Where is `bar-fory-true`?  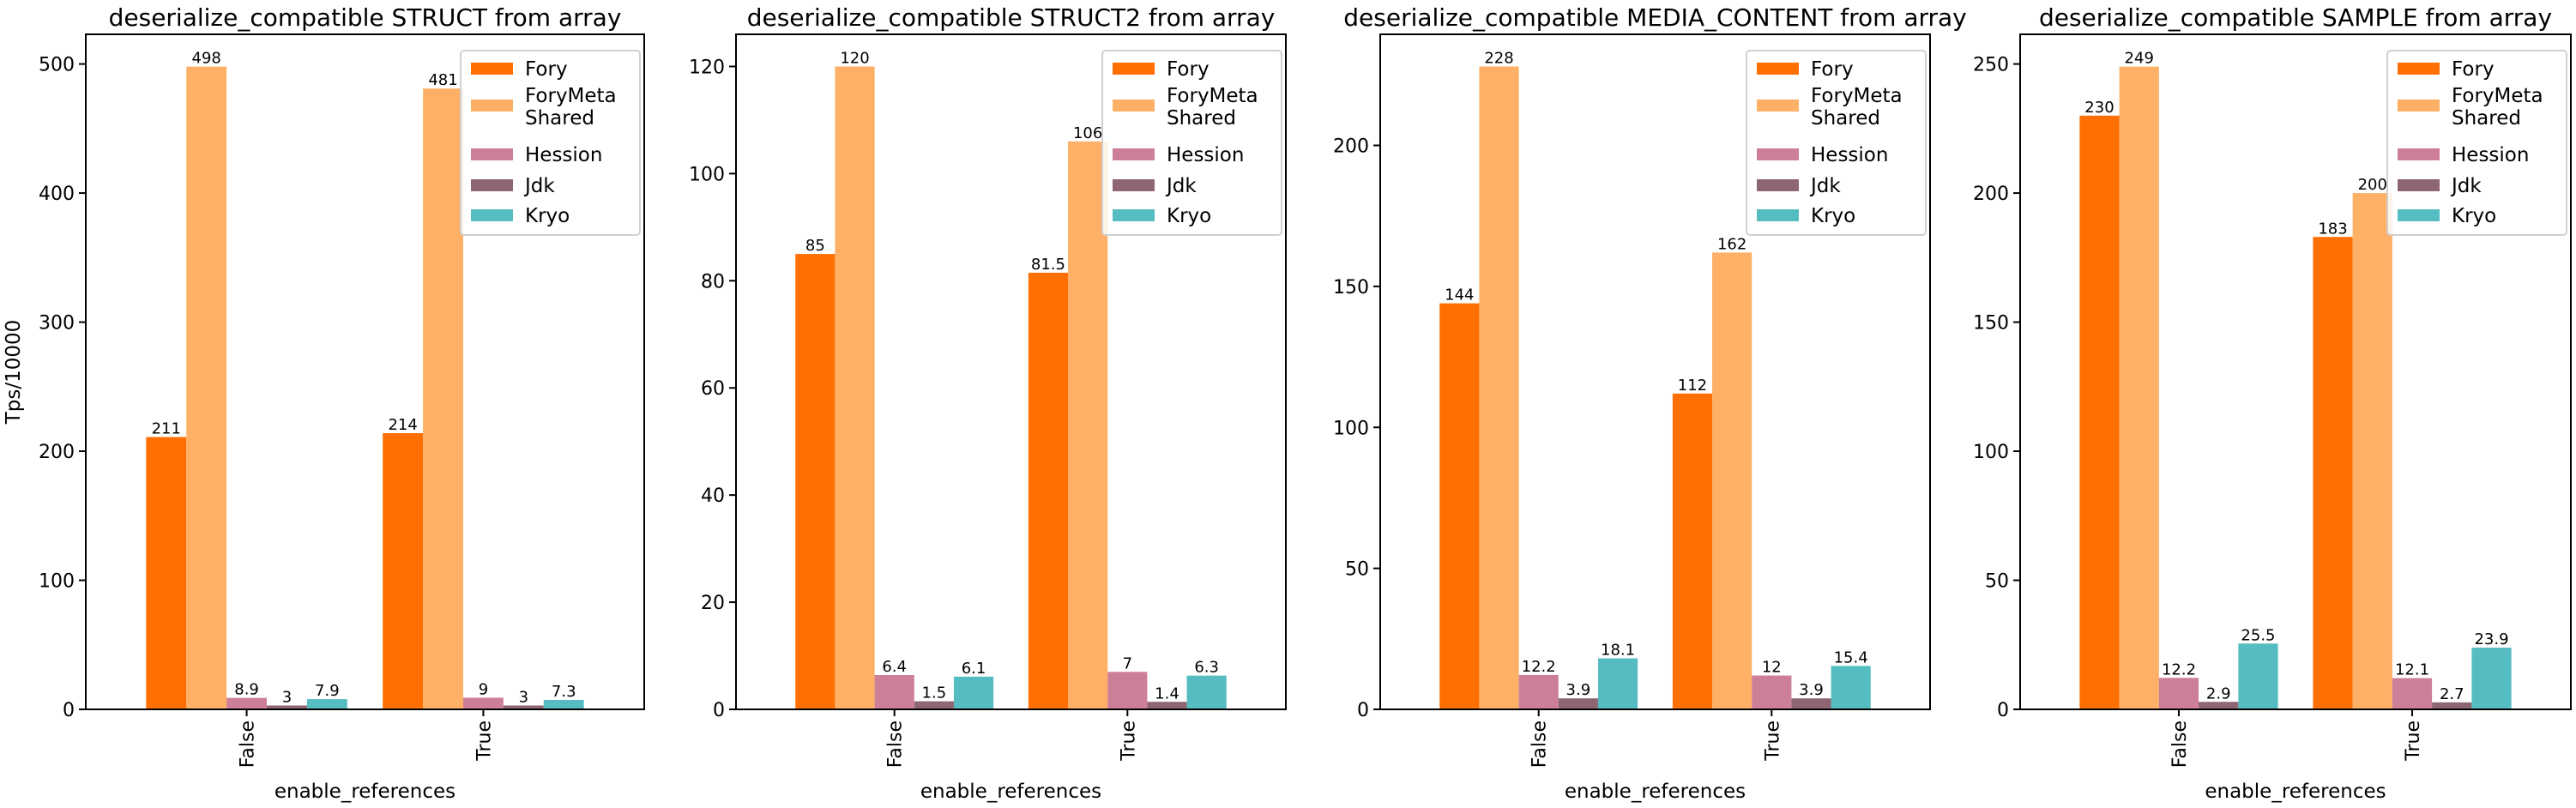 bar-fory-true is located at coordinates (1048, 490).